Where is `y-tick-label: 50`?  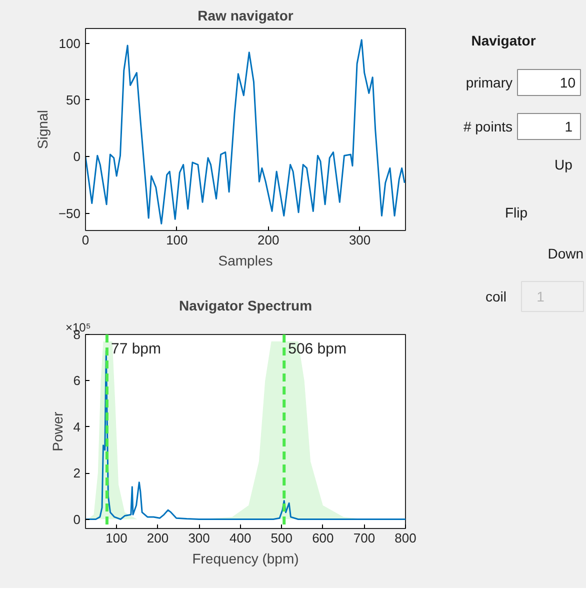 y-tick-label: 50 is located at coordinates (73, 100).